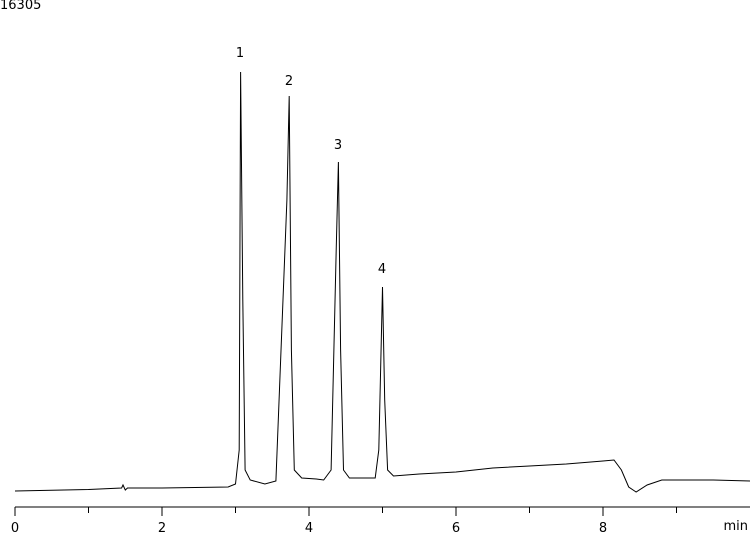  Describe the element at coordinates (603, 528) in the screenshot. I see `x-tick-label: 8` at that location.